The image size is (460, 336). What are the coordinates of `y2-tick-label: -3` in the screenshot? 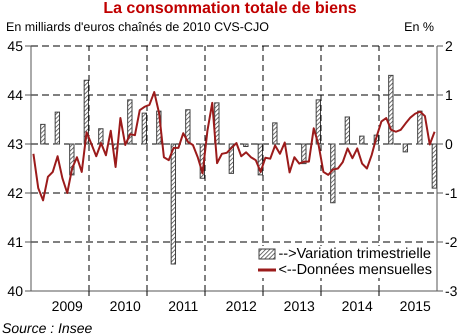 It's located at (451, 290).